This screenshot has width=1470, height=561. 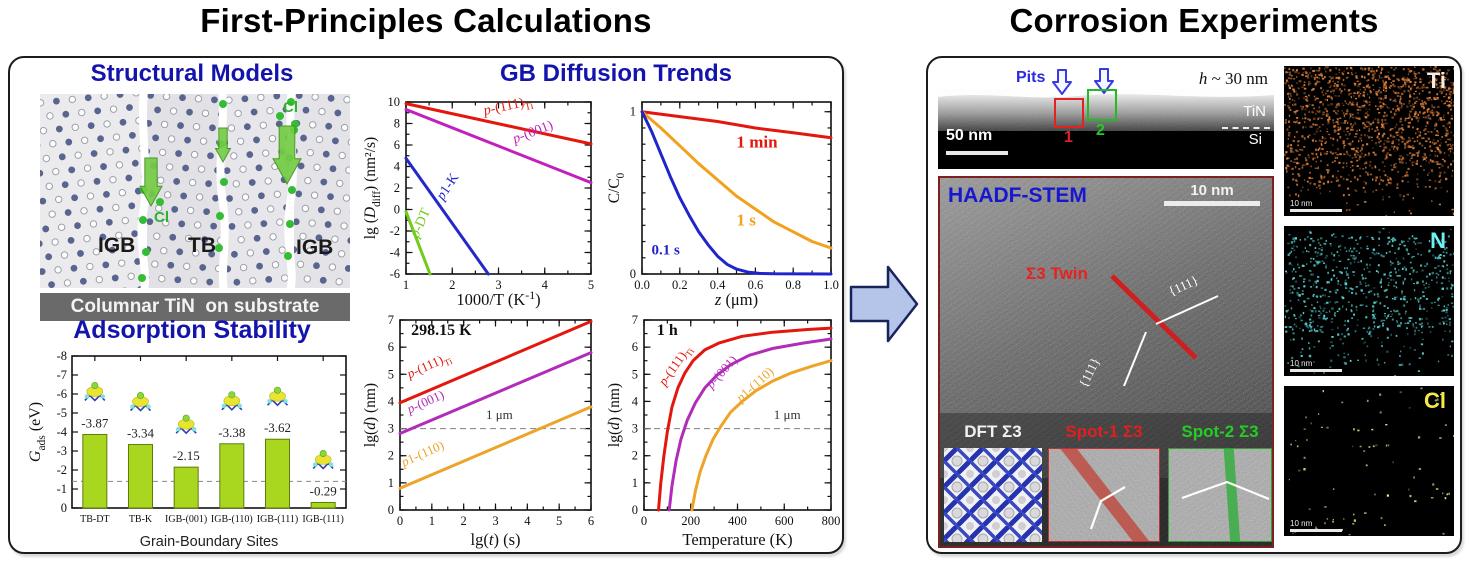 What do you see at coordinates (1031, 77) in the screenshot?
I see `pits-label: Pits` at bounding box center [1031, 77].